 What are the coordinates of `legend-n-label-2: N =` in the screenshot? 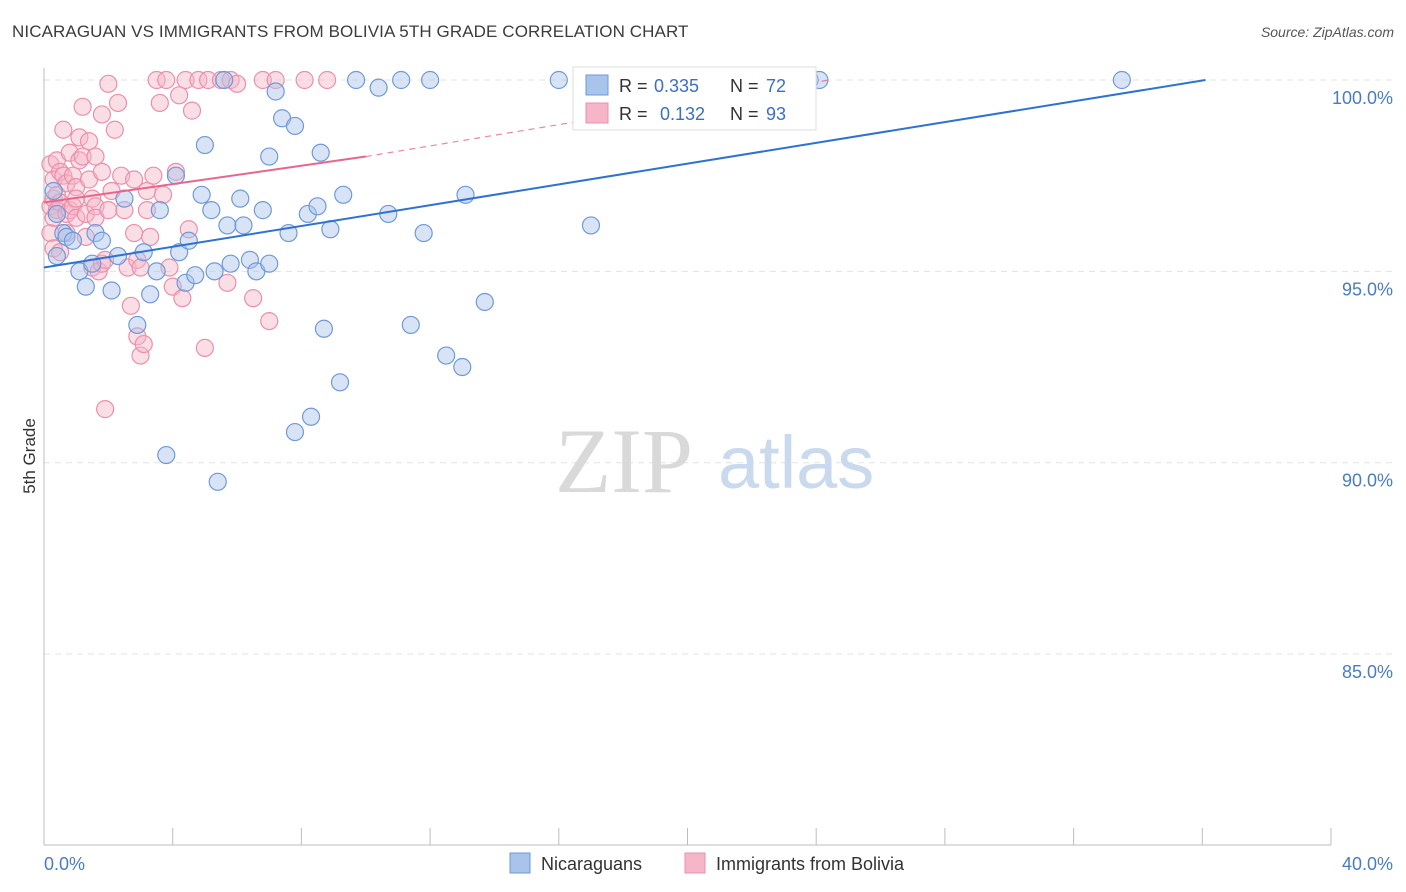 It's located at (744, 114).